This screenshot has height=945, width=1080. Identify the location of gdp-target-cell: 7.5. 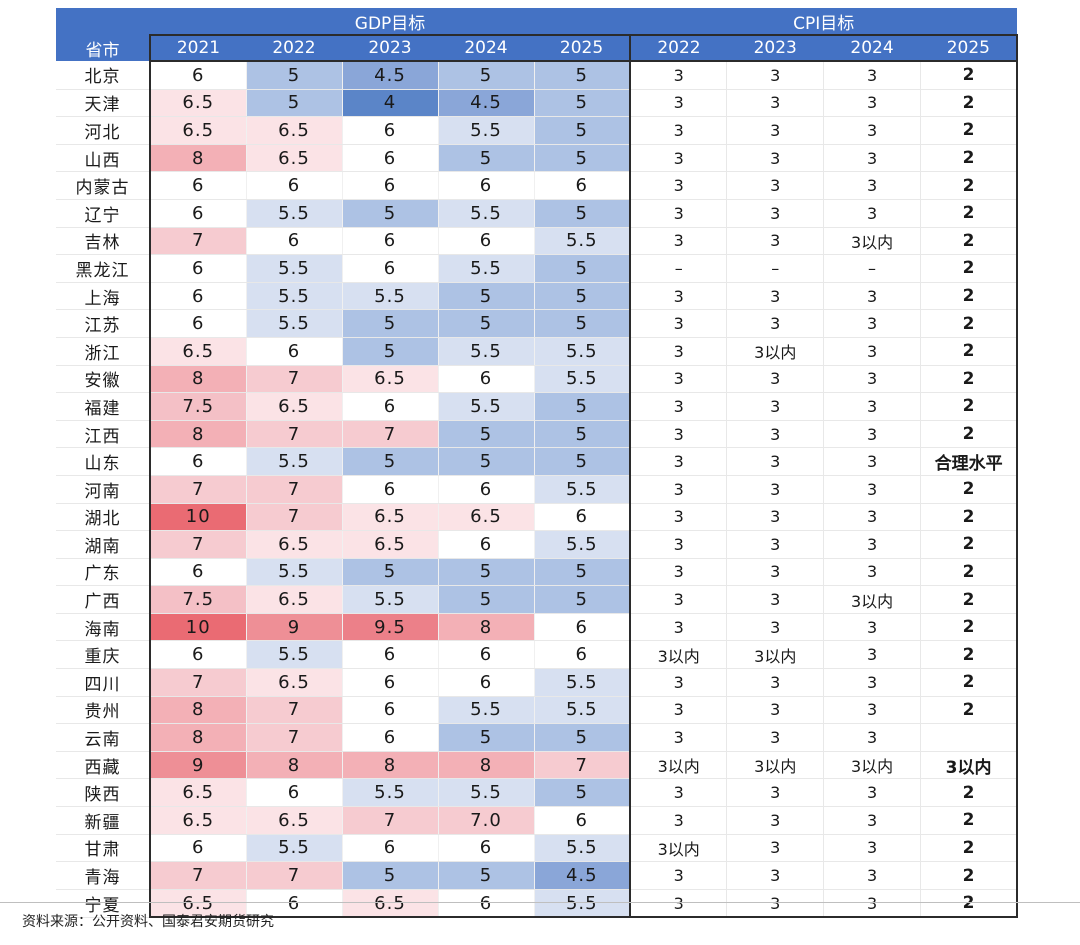
(198, 406).